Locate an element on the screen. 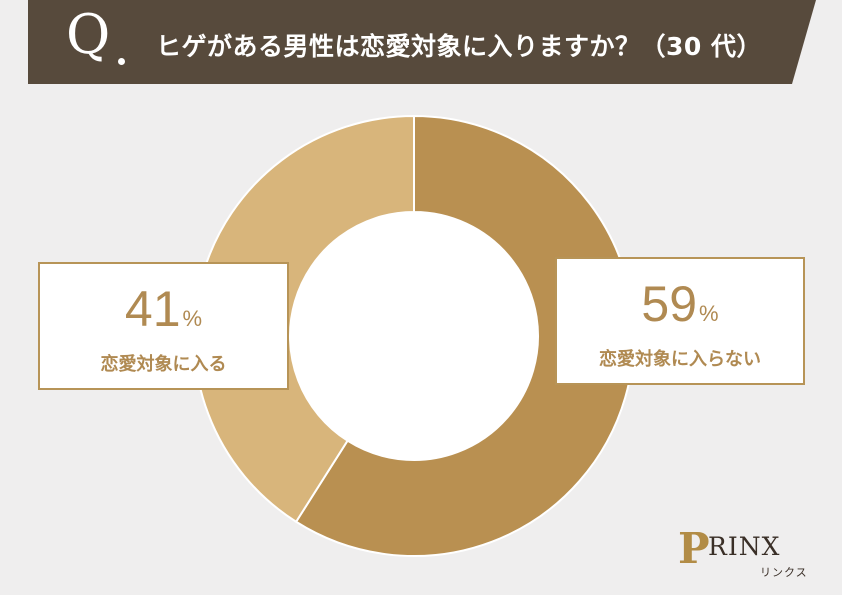  callout-not-included: 59% 恋愛対象に入らない is located at coordinates (680, 321).